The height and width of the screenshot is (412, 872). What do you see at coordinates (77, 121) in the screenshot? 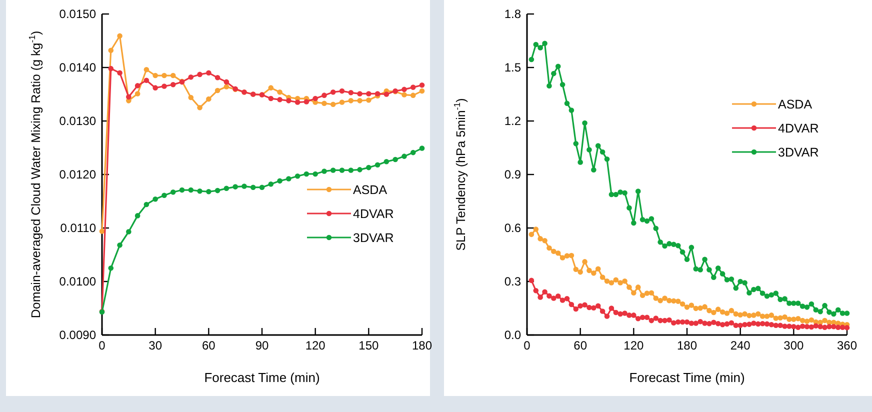
I see `y-tick-label: 0.0130` at bounding box center [77, 121].